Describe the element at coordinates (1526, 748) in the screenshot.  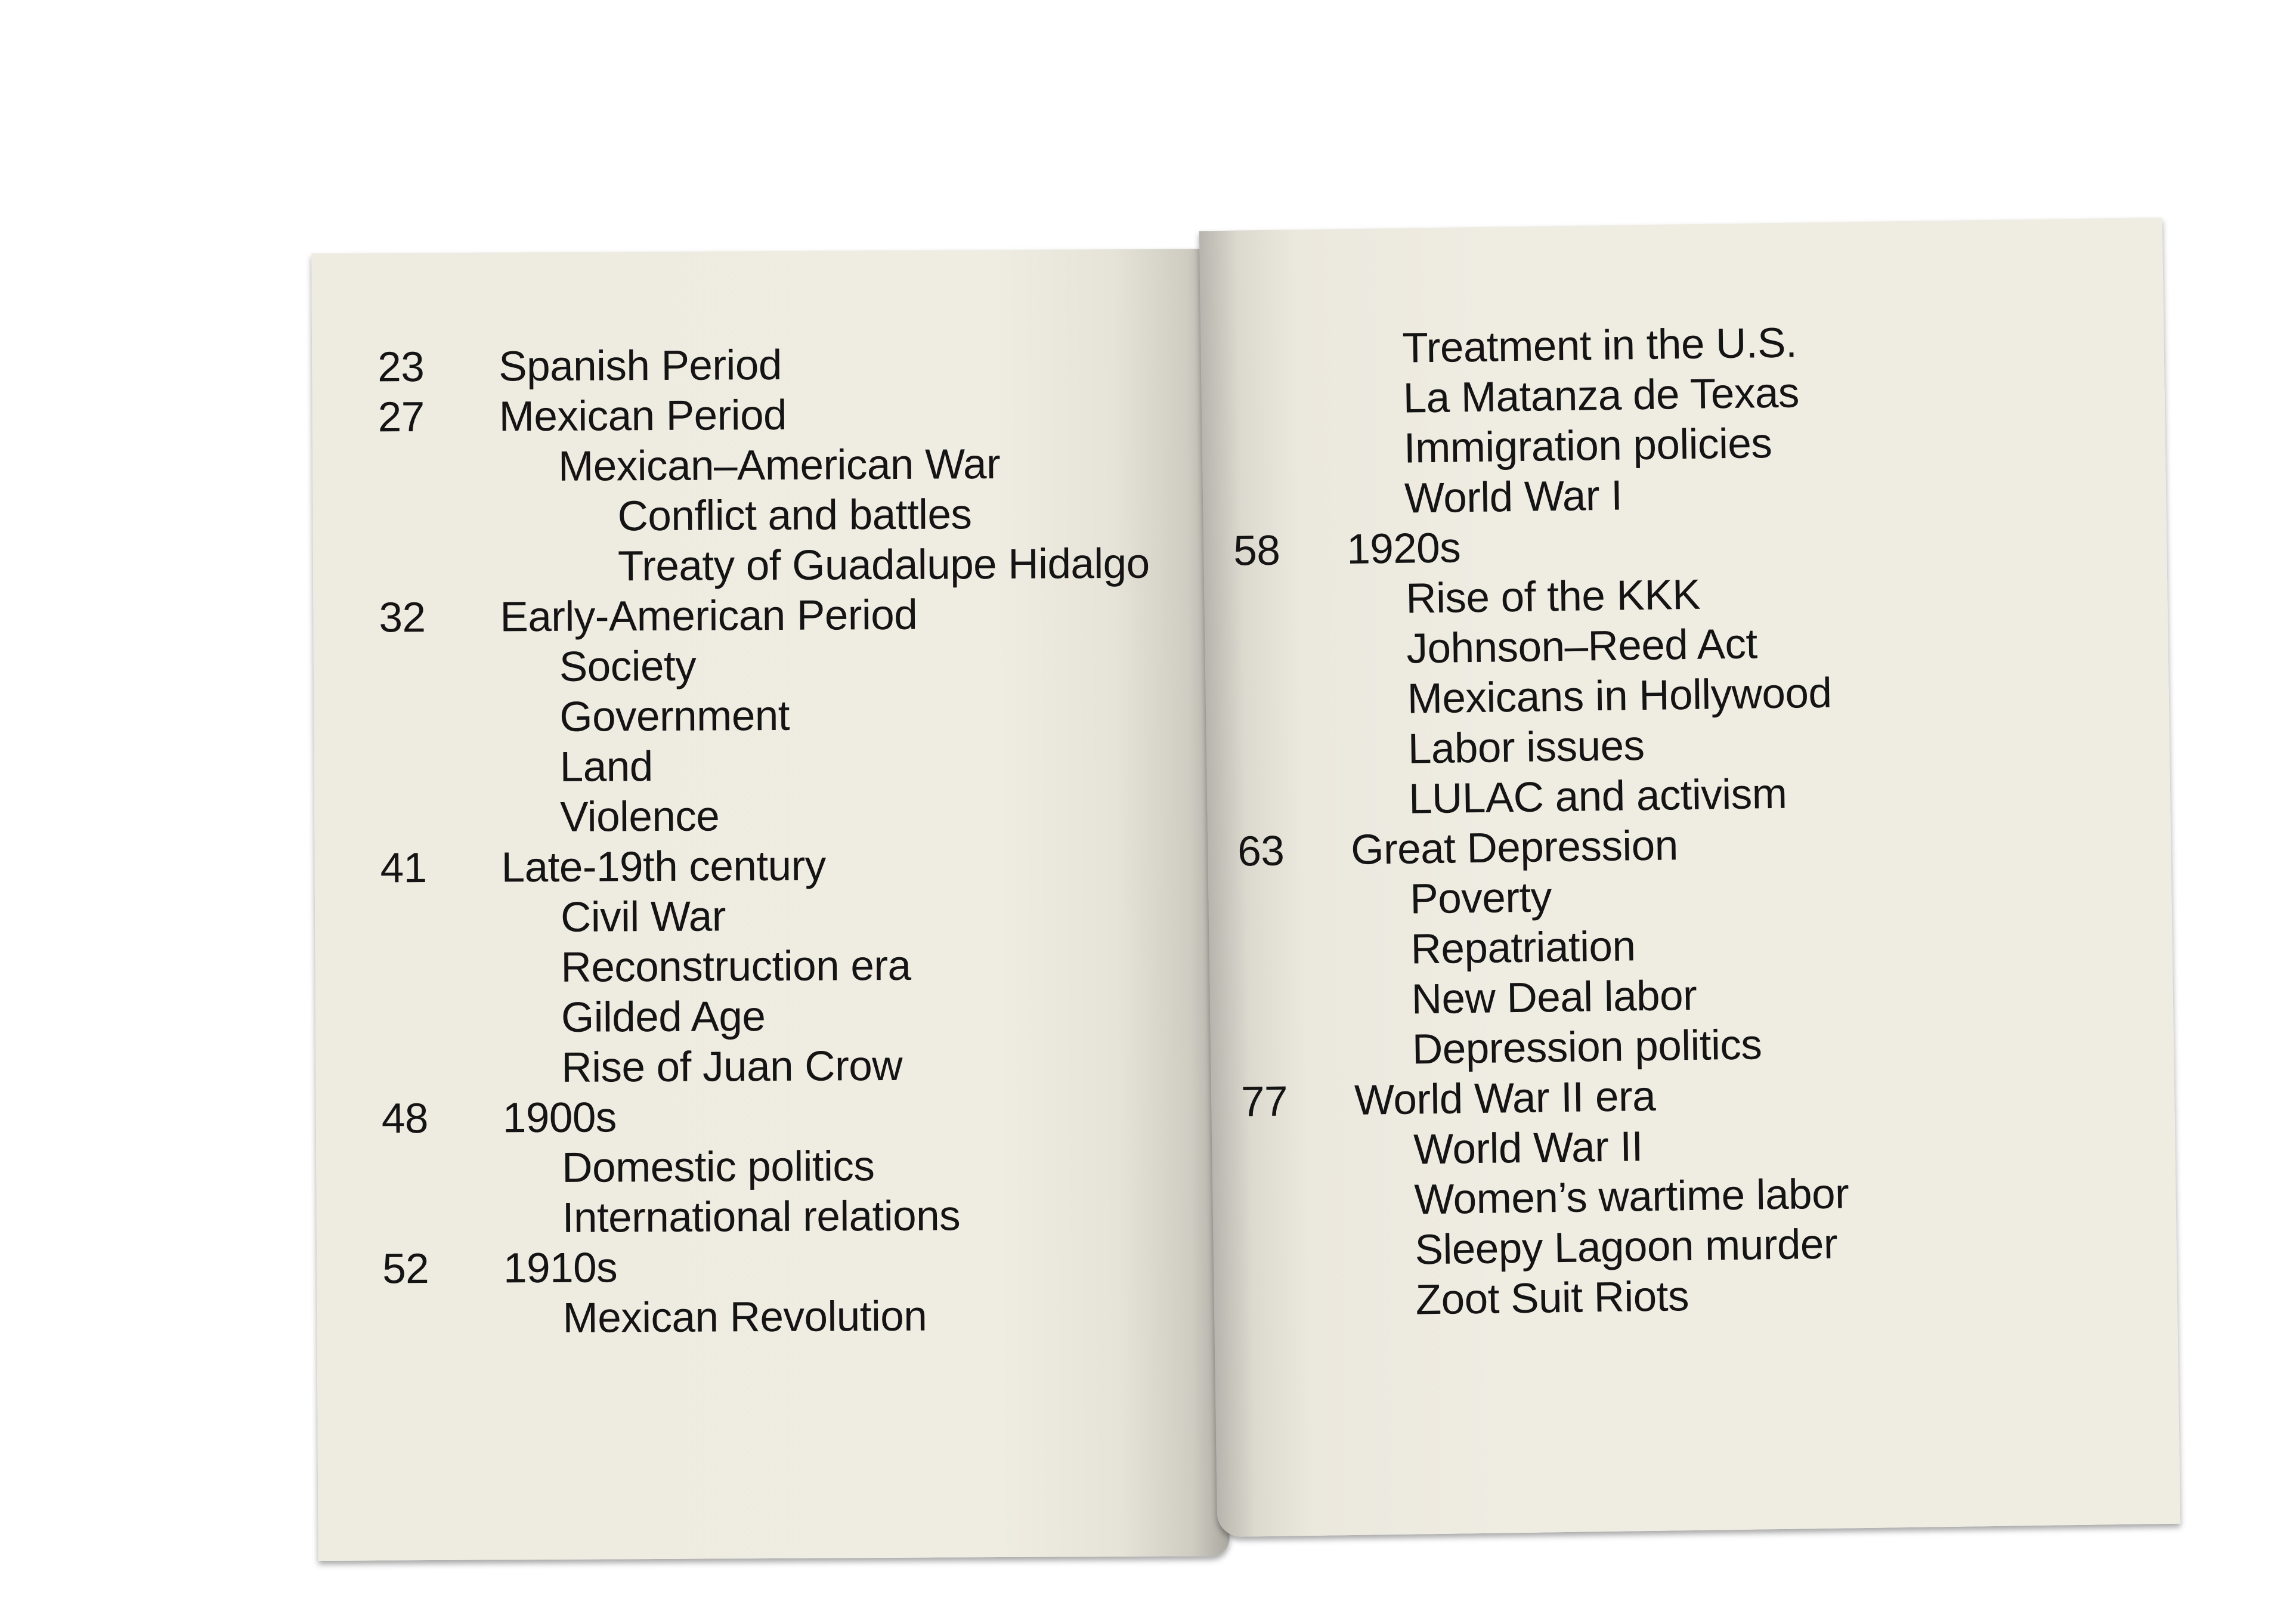
I see `toc-entry-title: Labor issues` at that location.